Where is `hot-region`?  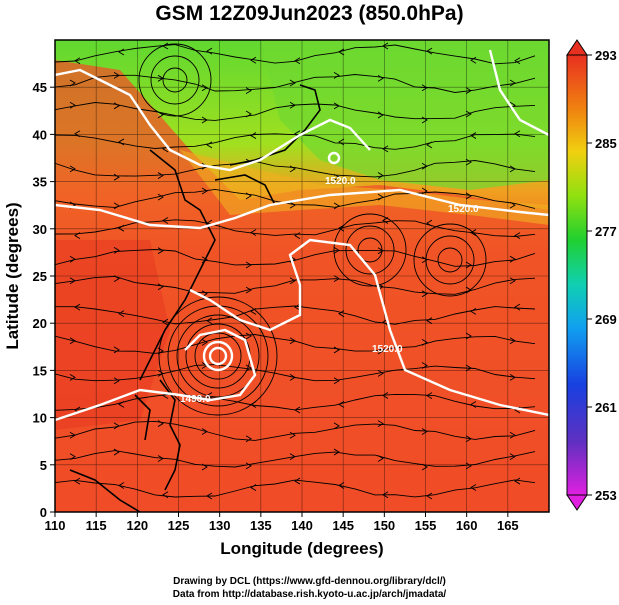 hot-region is located at coordinates (112, 335).